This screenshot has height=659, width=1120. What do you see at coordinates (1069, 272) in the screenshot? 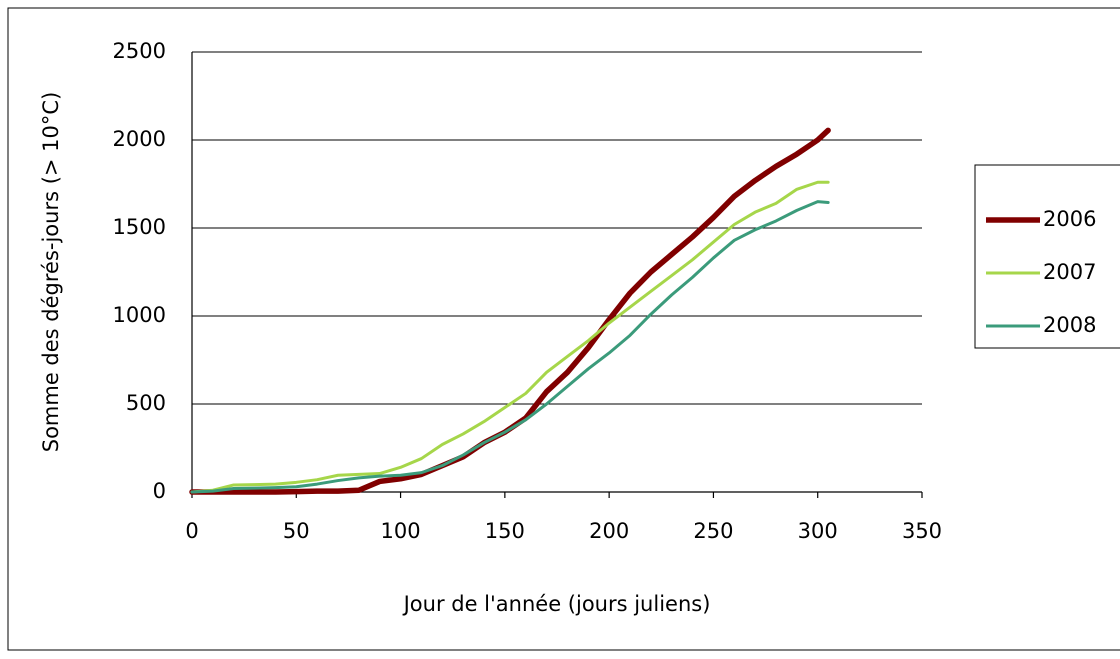
I see `legend-label: 2007` at bounding box center [1069, 272].